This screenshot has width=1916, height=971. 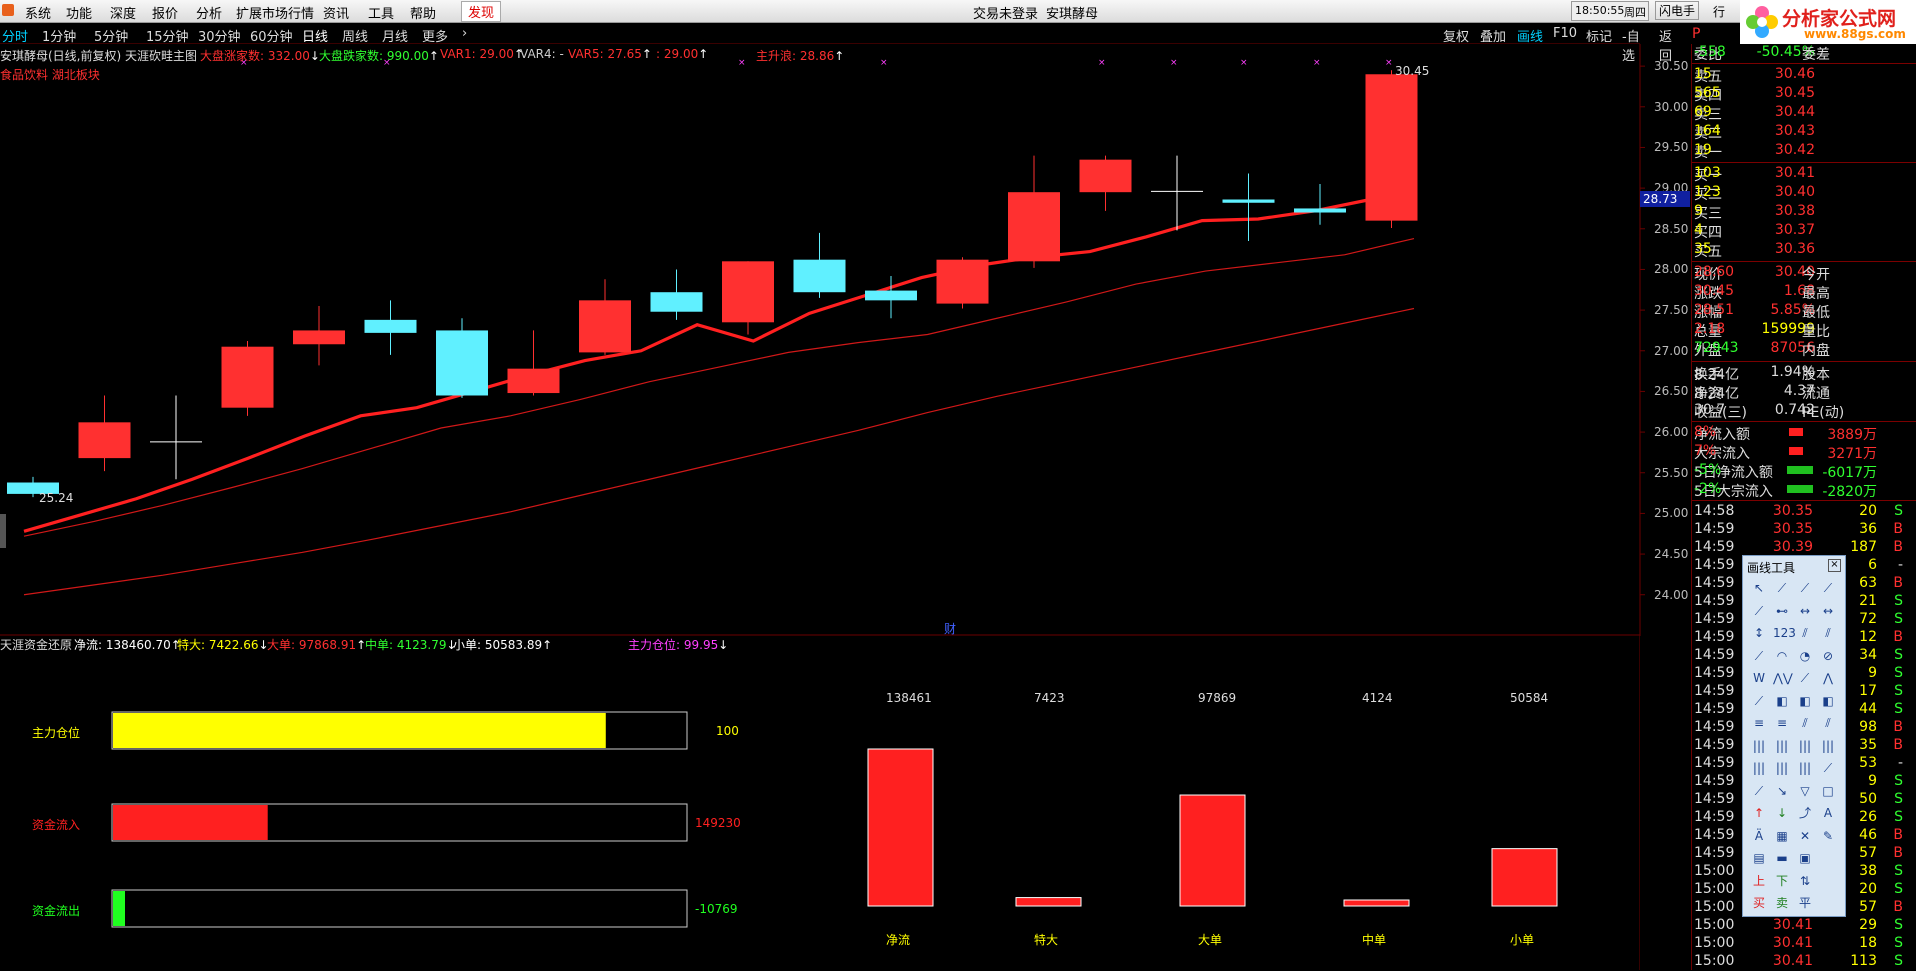 What do you see at coordinates (1805, 633) in the screenshot?
I see `draw-tool-icon-10: ⫽` at bounding box center [1805, 633].